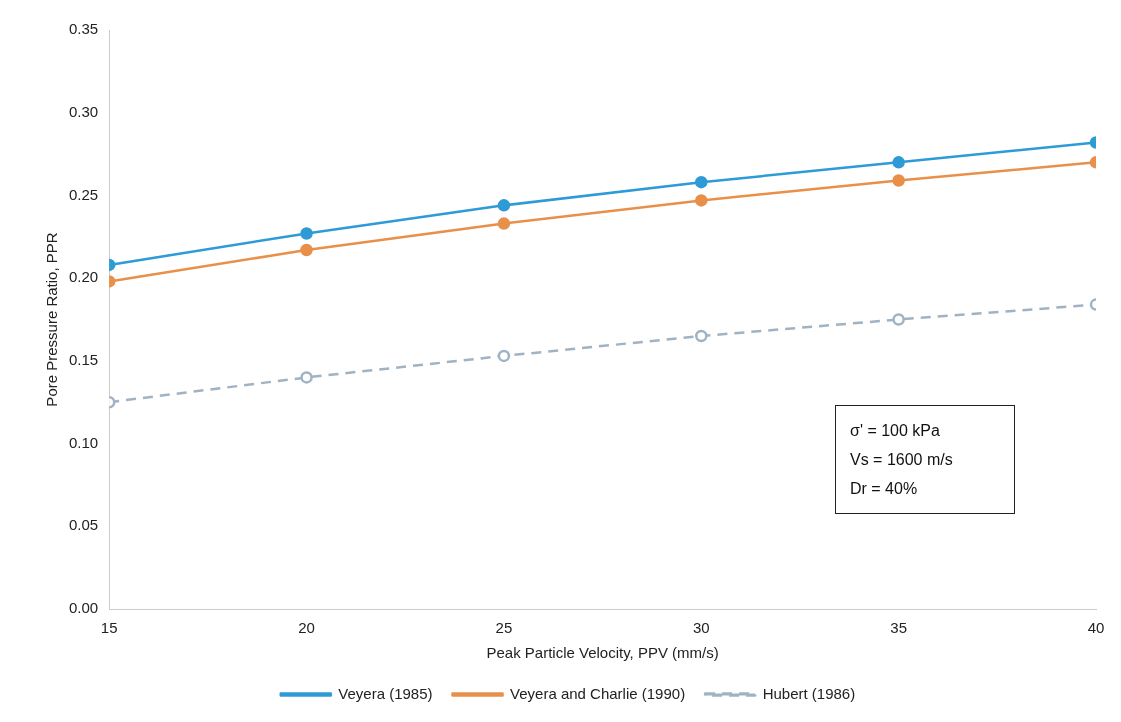  Describe the element at coordinates (83, 277) in the screenshot. I see `y-tick-label: 0.20` at that location.